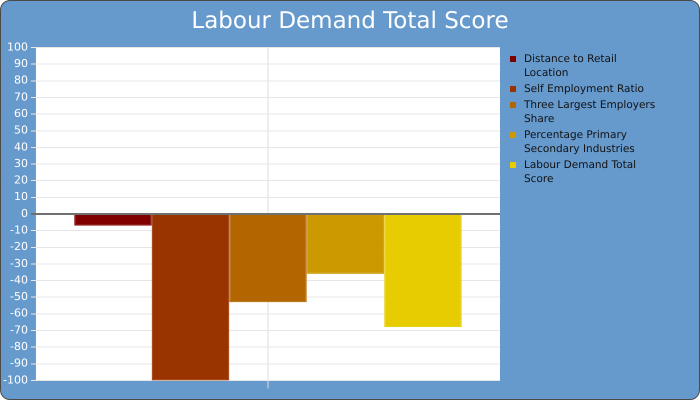 The height and width of the screenshot is (400, 700). What do you see at coordinates (19, 263) in the screenshot?
I see `y-tick-label: -30` at bounding box center [19, 263].